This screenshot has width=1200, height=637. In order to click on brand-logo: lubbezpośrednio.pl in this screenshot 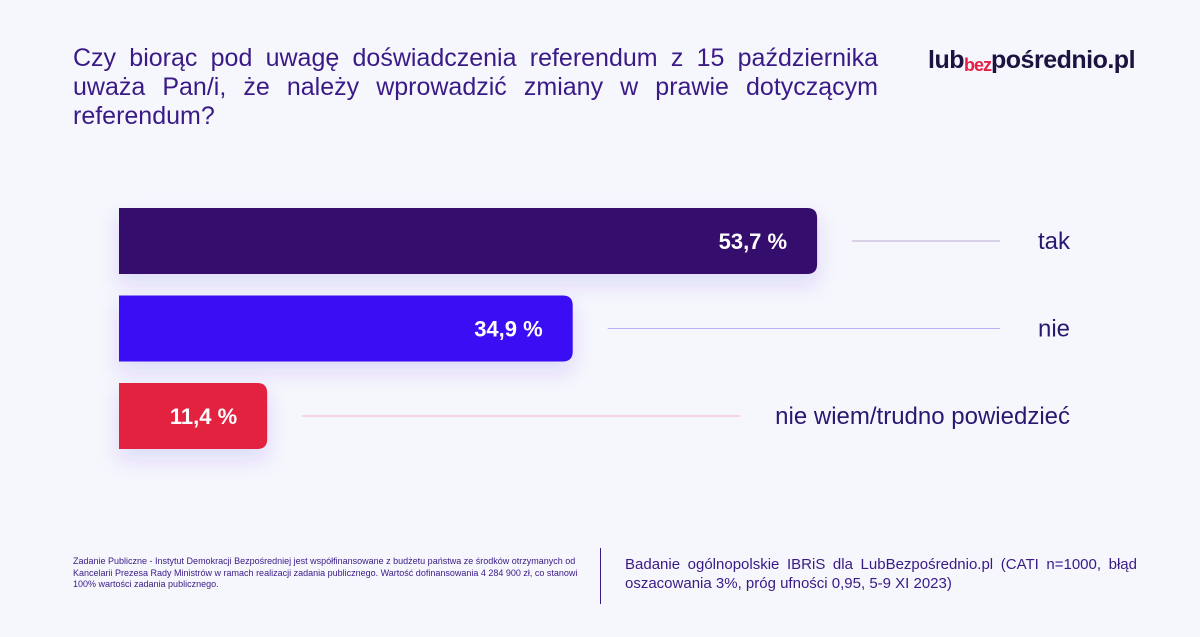, I will do `click(1032, 60)`.